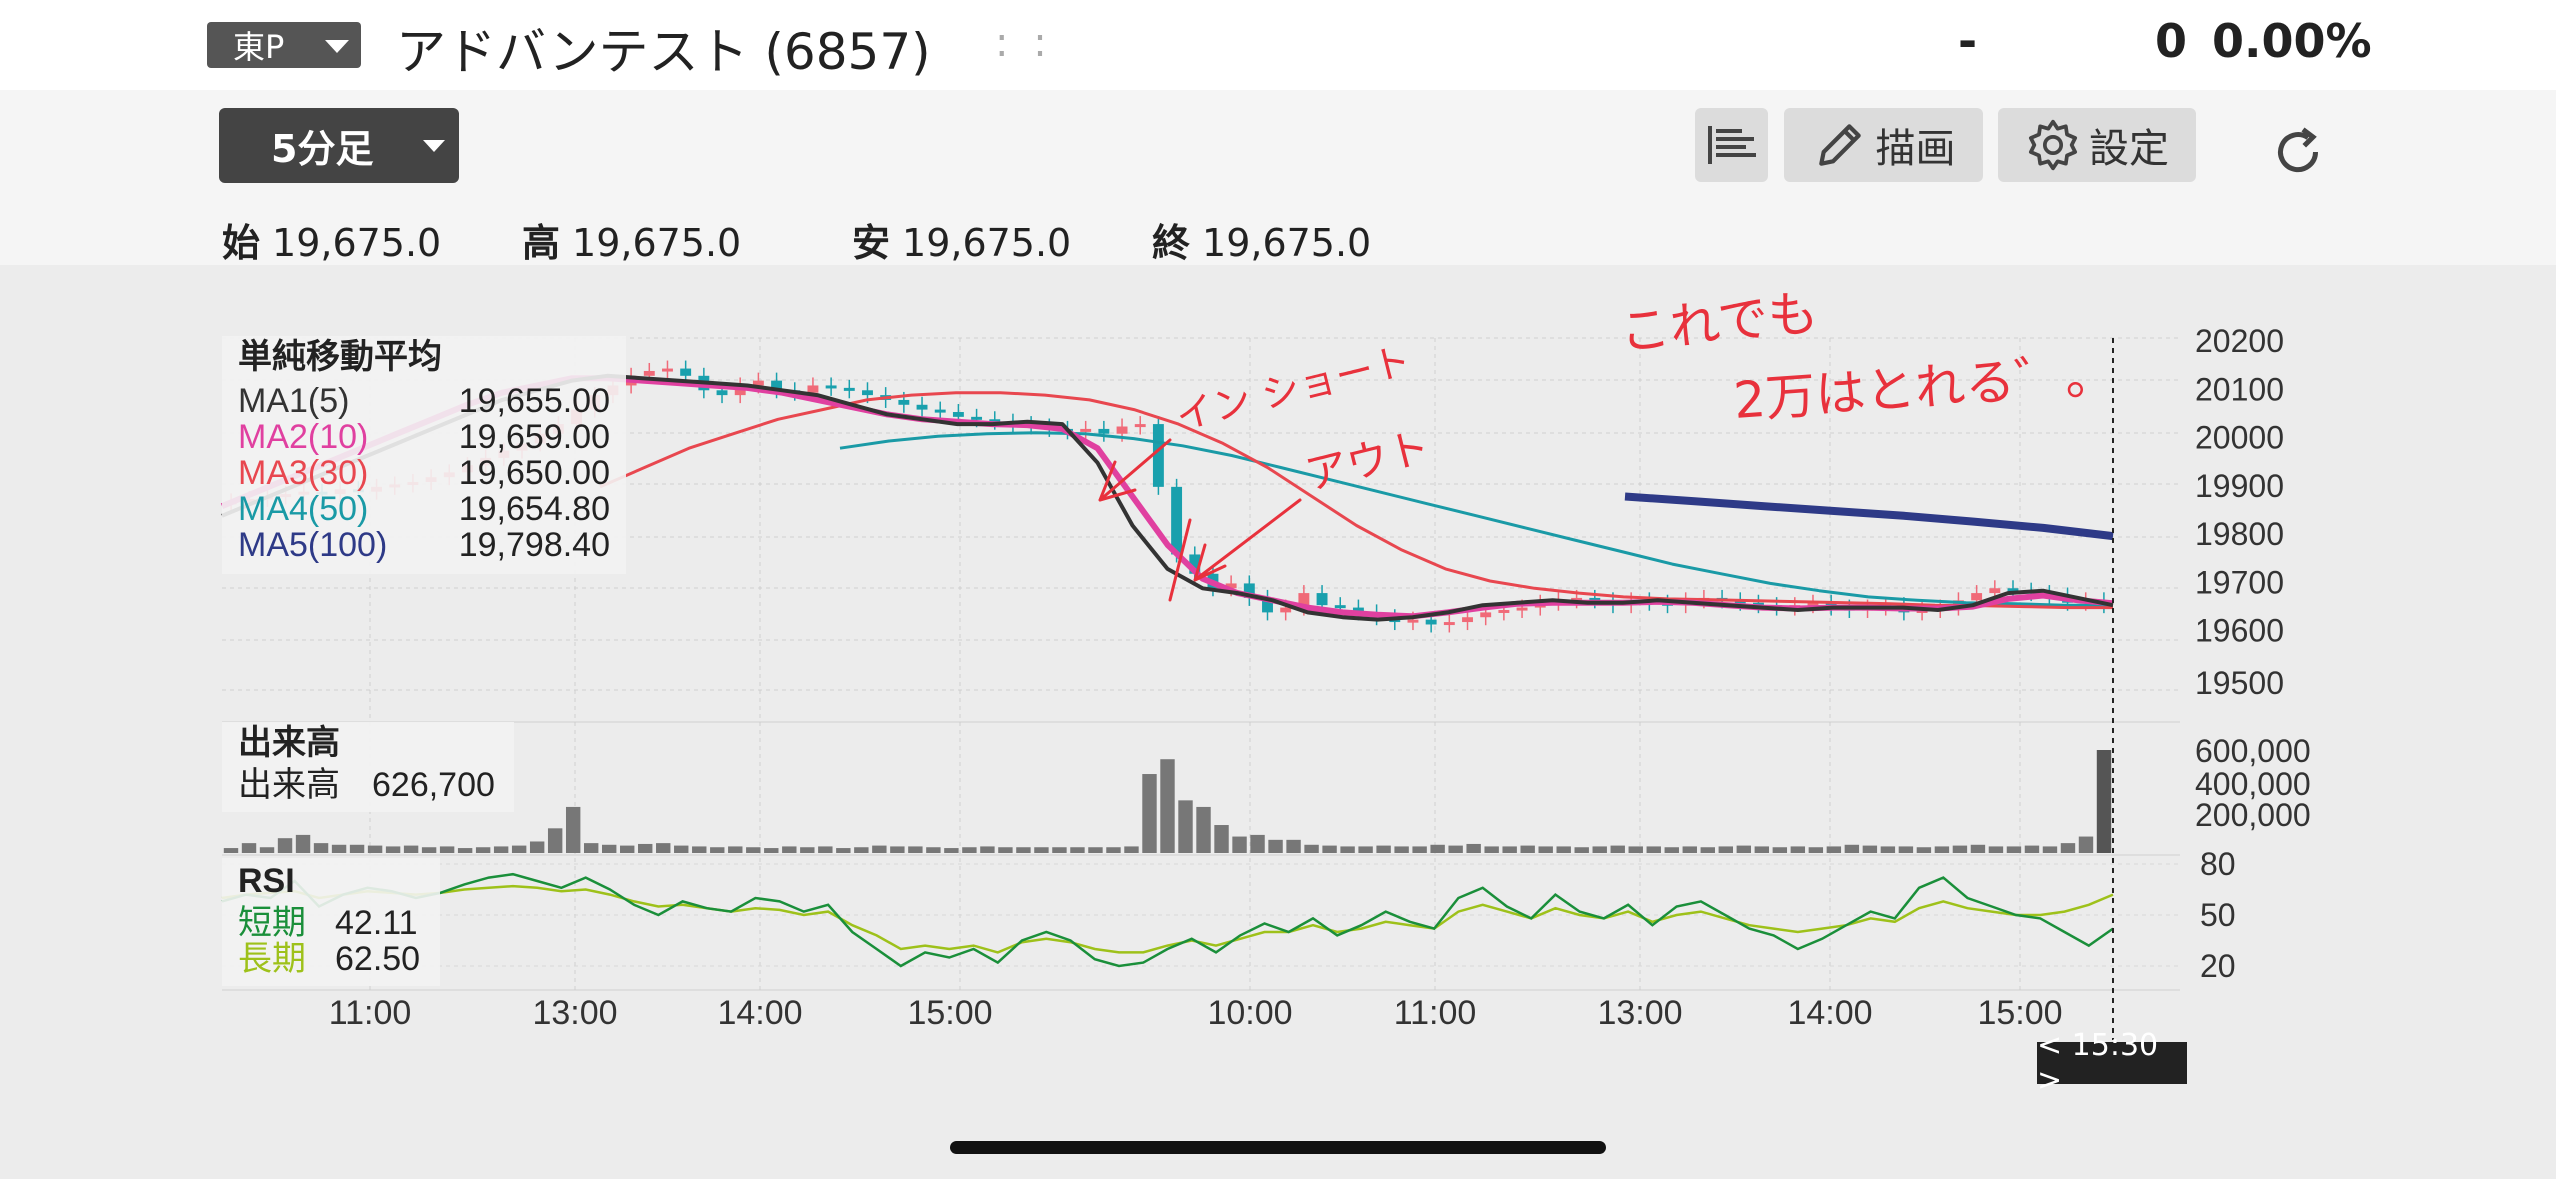  What do you see at coordinates (331, 922) in the screenshot?
I see `rsi-legend-box` at bounding box center [331, 922].